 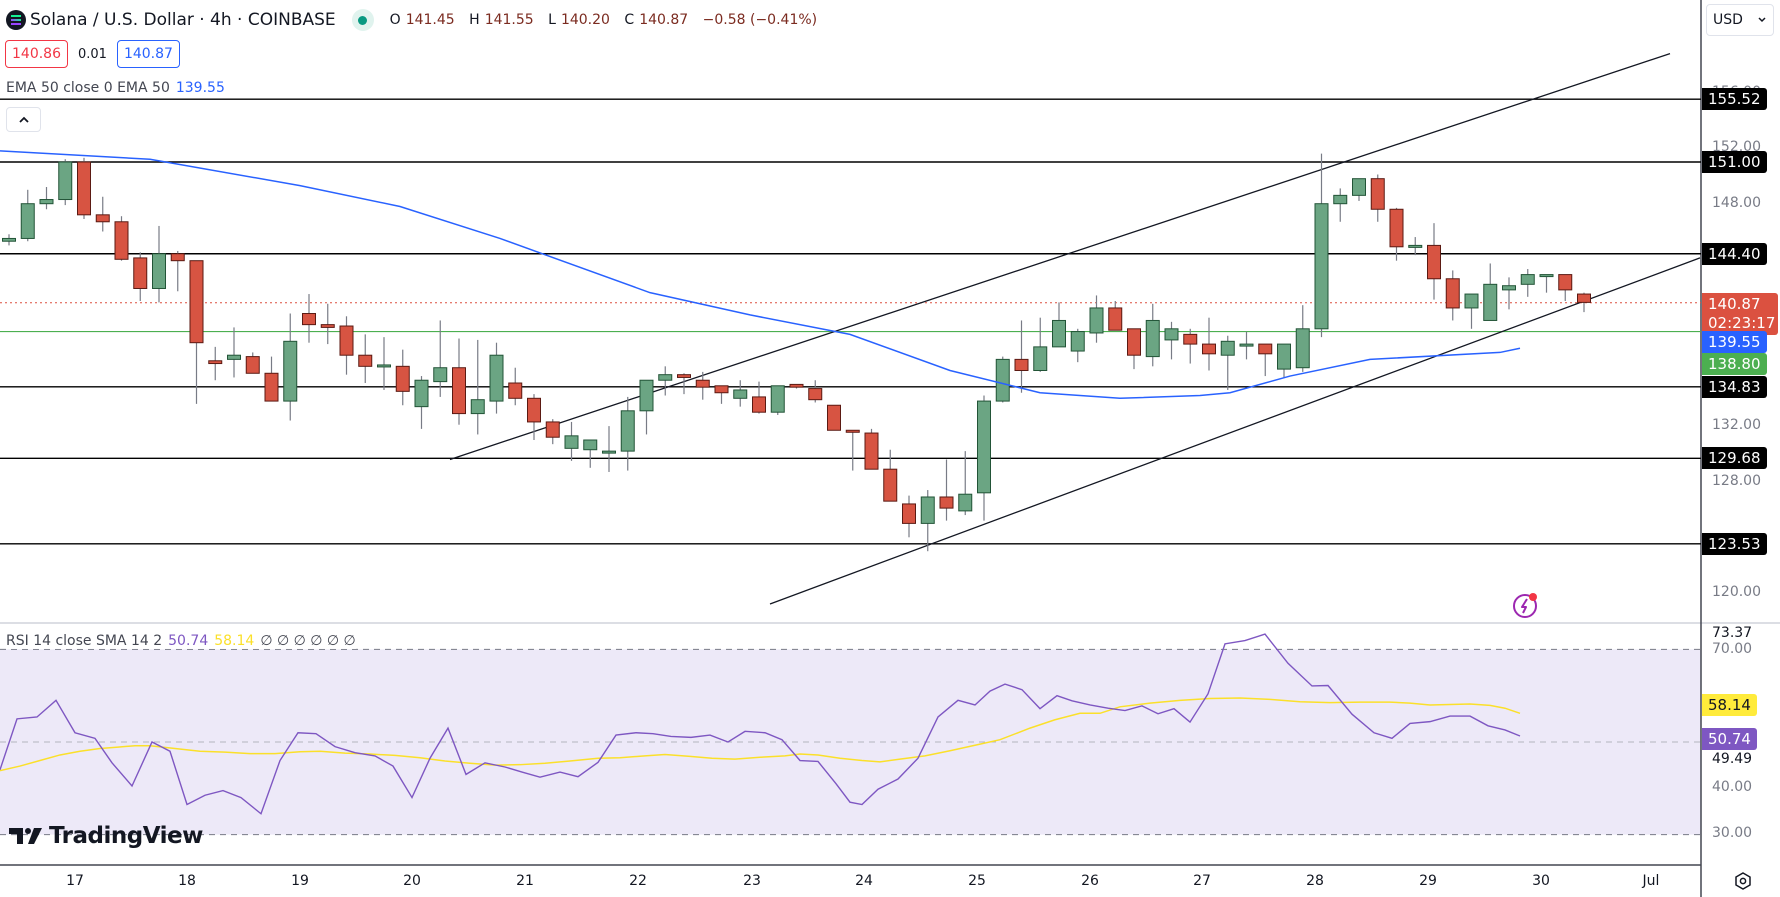 I want to click on currency-select: USD, so click(x=1740, y=20).